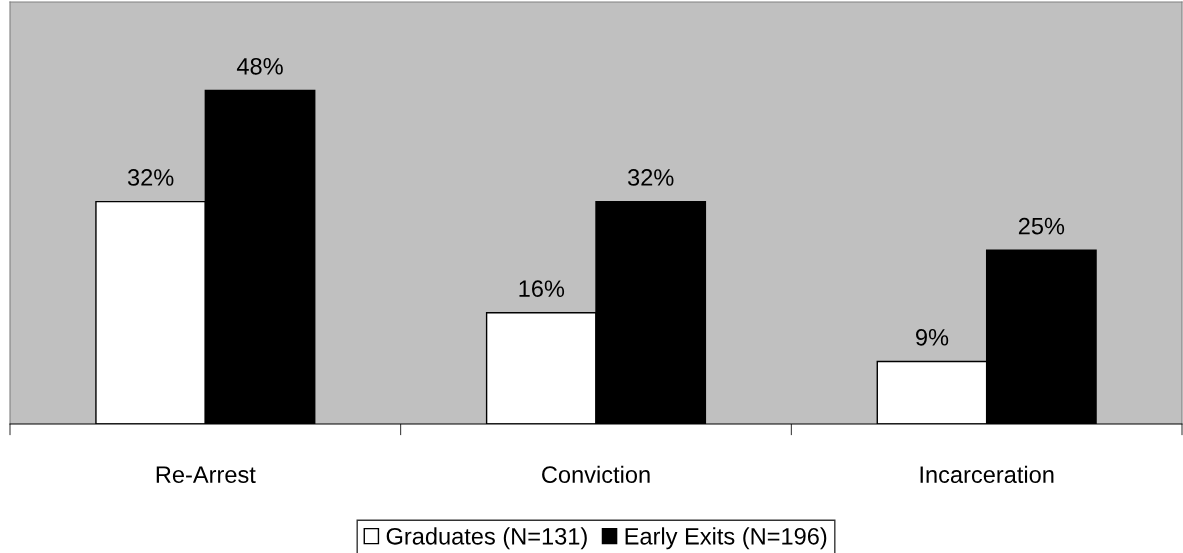 This screenshot has height=553, width=1183. I want to click on data-label: 48%, so click(259, 66).